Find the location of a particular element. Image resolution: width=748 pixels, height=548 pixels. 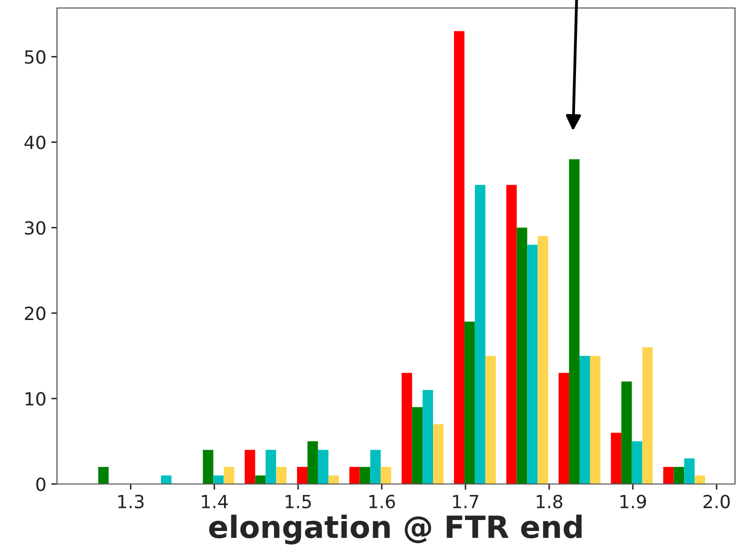

y-tick-label: 10 is located at coordinates (36, 399).